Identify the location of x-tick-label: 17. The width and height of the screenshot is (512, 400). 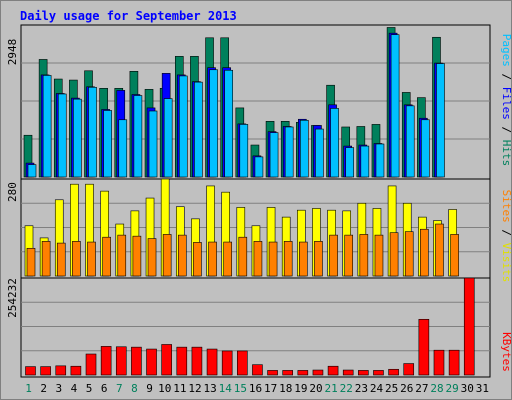
(270, 388).